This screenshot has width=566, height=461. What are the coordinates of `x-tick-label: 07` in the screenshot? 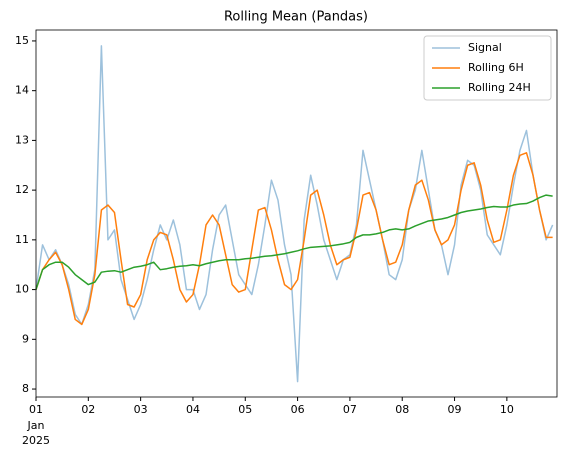 It's located at (350, 409).